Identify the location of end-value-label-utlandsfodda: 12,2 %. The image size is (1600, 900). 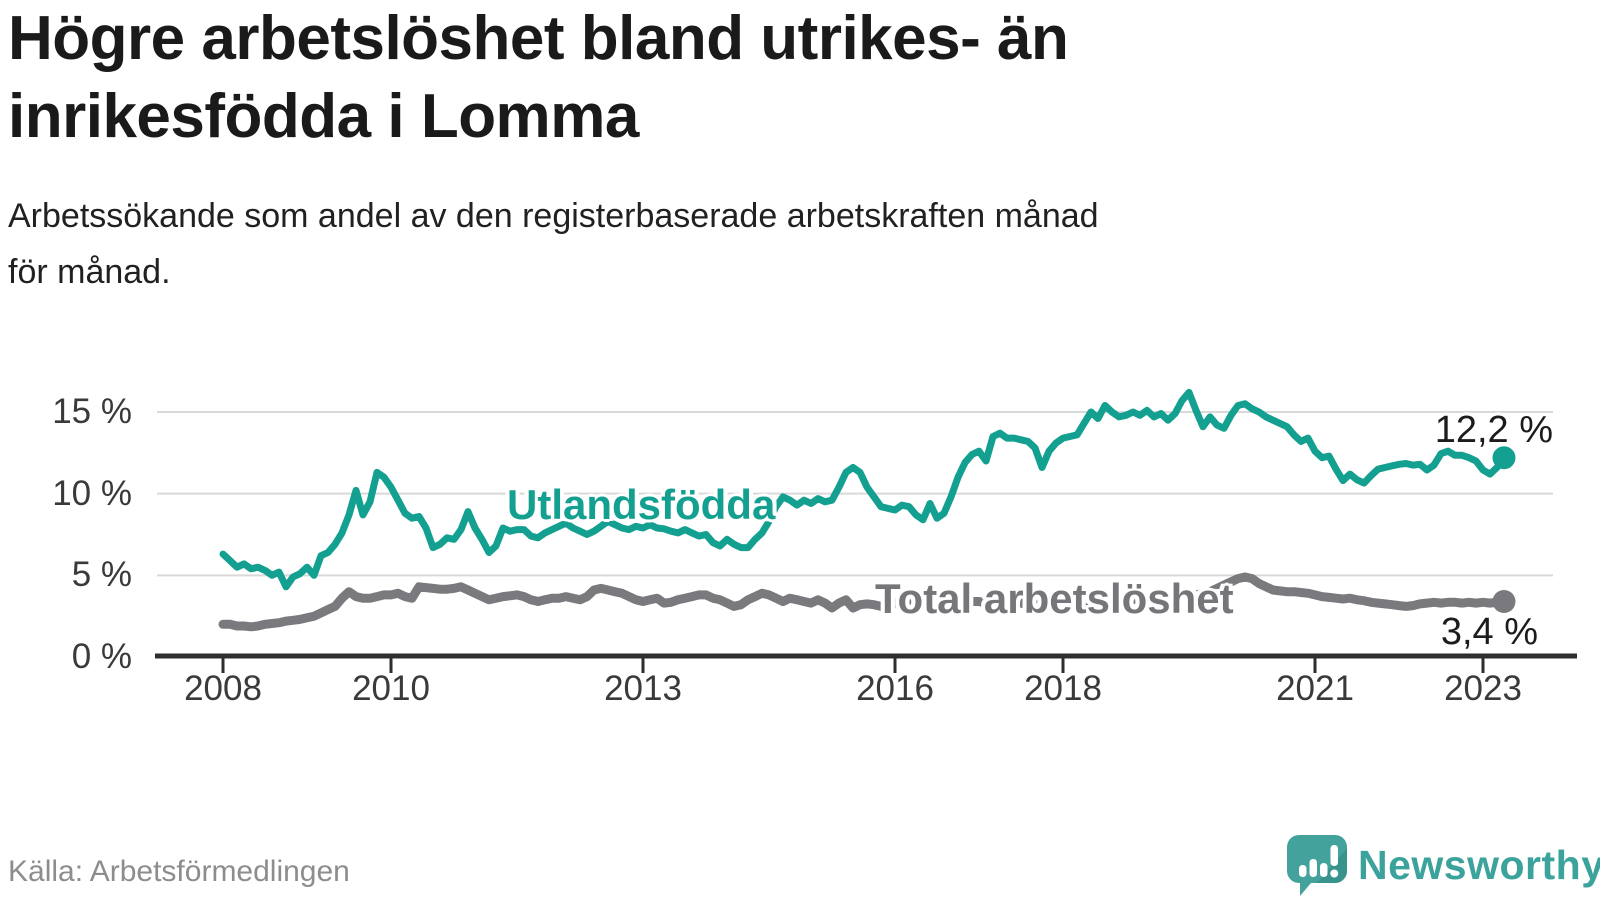
(1493, 430).